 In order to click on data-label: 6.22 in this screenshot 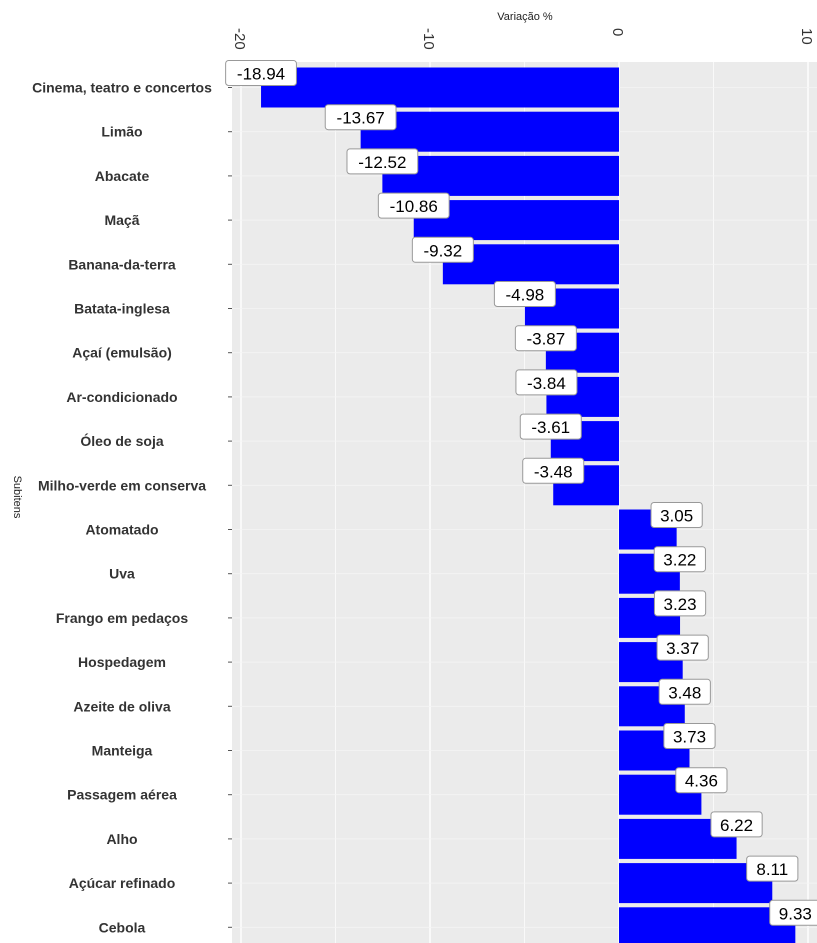, I will do `click(736, 824)`.